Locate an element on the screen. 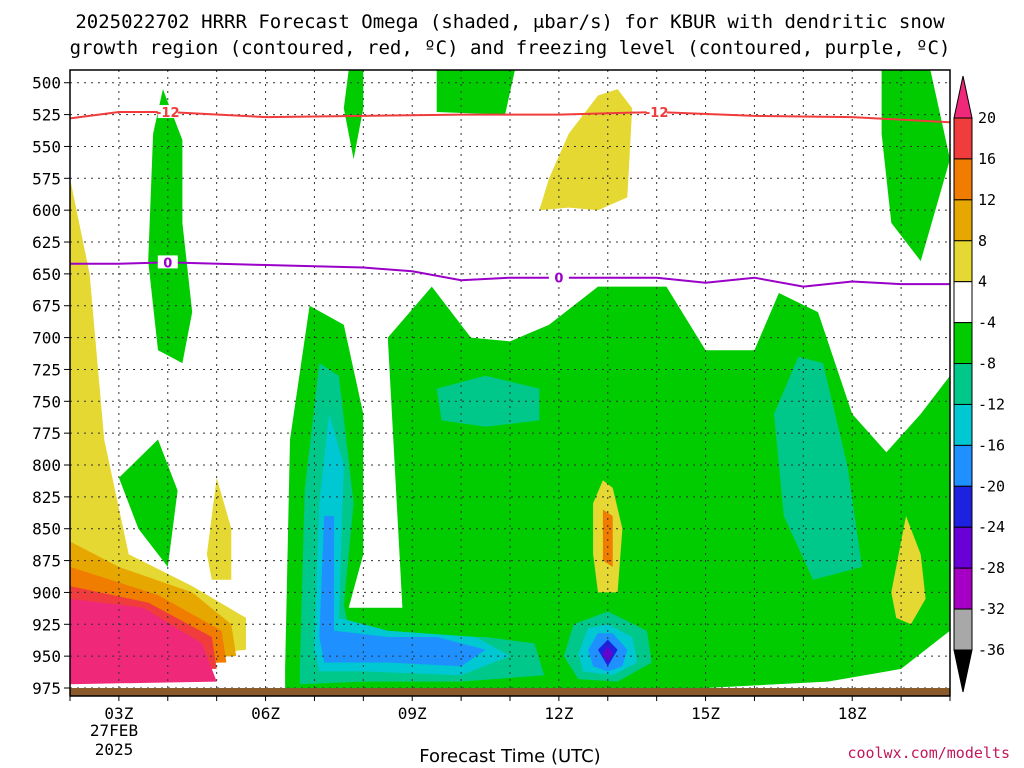 The image size is (1024, 768). x-tick-label: 03Z is located at coordinates (118, 713).